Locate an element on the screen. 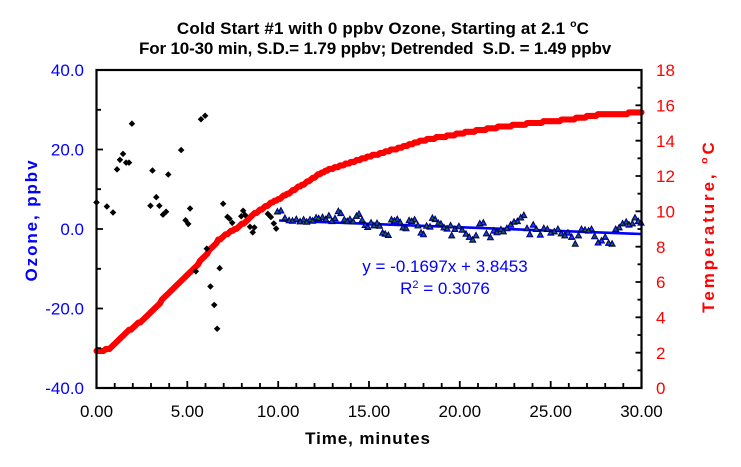 This screenshot has height=467, width=741. svg-text: y = -0.1697x + 3.8453 is located at coordinates (444, 266).